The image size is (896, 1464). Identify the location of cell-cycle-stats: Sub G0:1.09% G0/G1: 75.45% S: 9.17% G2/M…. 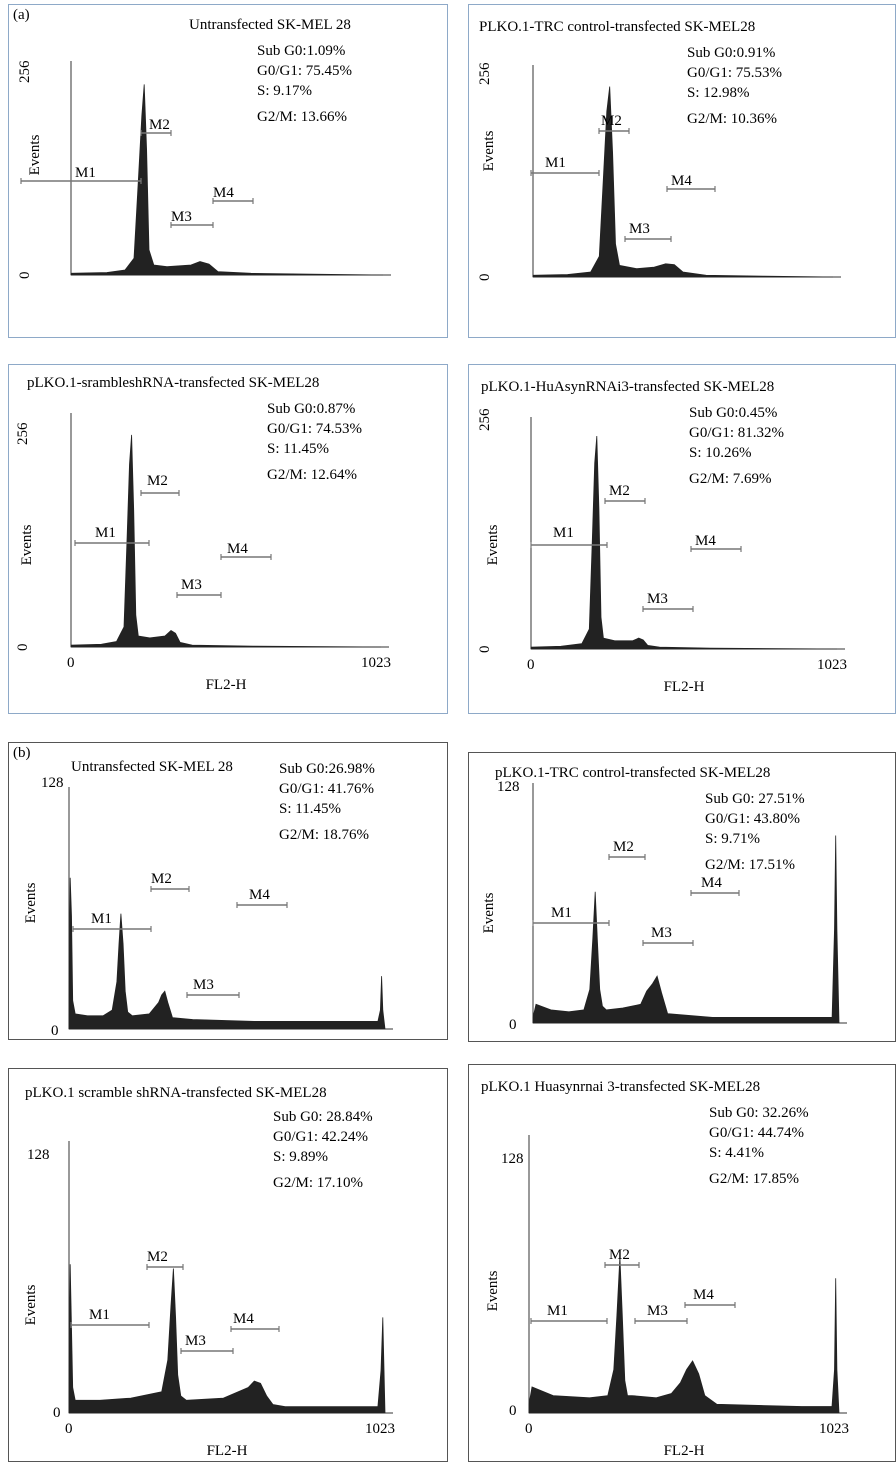
(304, 84).